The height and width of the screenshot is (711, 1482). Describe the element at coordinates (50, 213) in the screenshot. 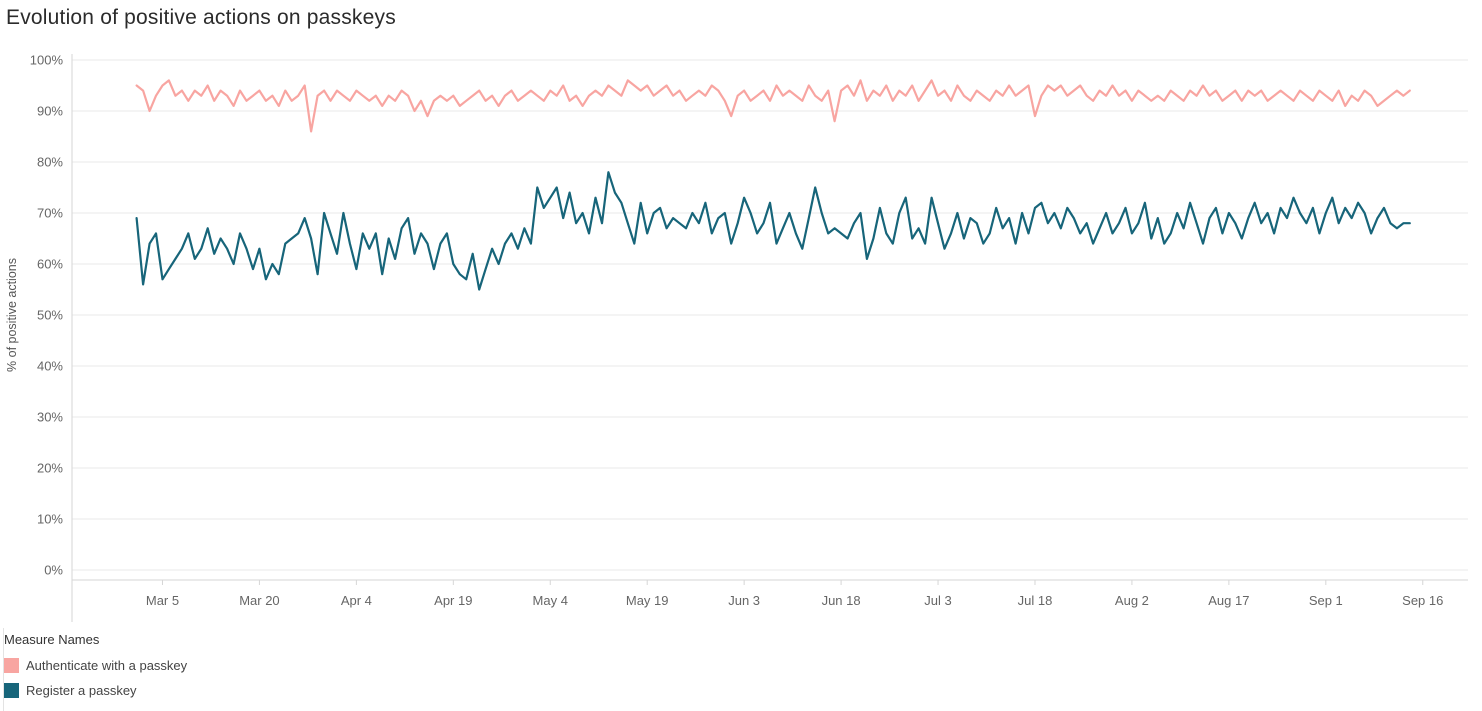

I see `y-tick-label: 70%` at that location.